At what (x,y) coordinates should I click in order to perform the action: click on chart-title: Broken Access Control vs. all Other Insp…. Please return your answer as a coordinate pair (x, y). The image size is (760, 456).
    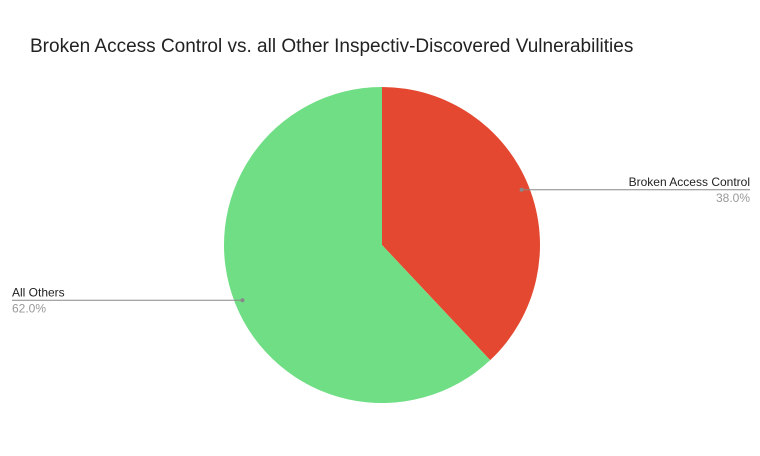
    Looking at the image, I should click on (331, 46).